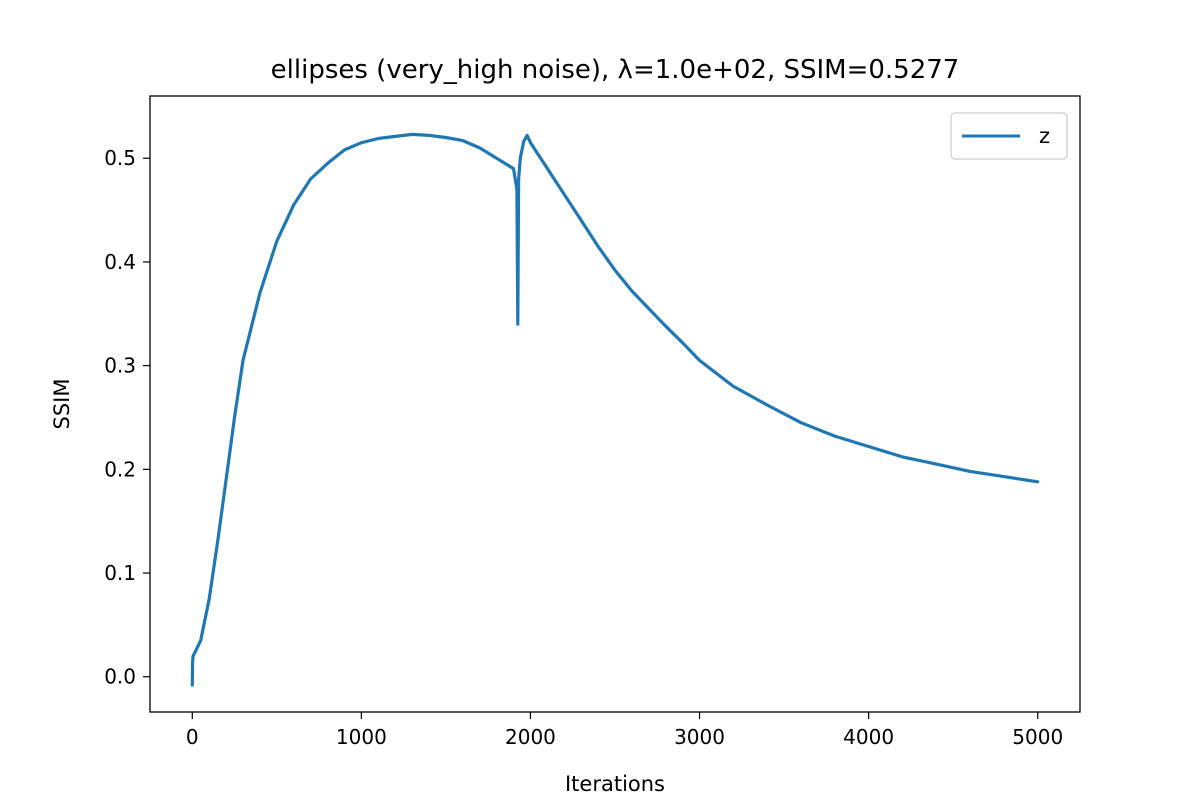  I want to click on x-tick-label: 3000, so click(699, 737).